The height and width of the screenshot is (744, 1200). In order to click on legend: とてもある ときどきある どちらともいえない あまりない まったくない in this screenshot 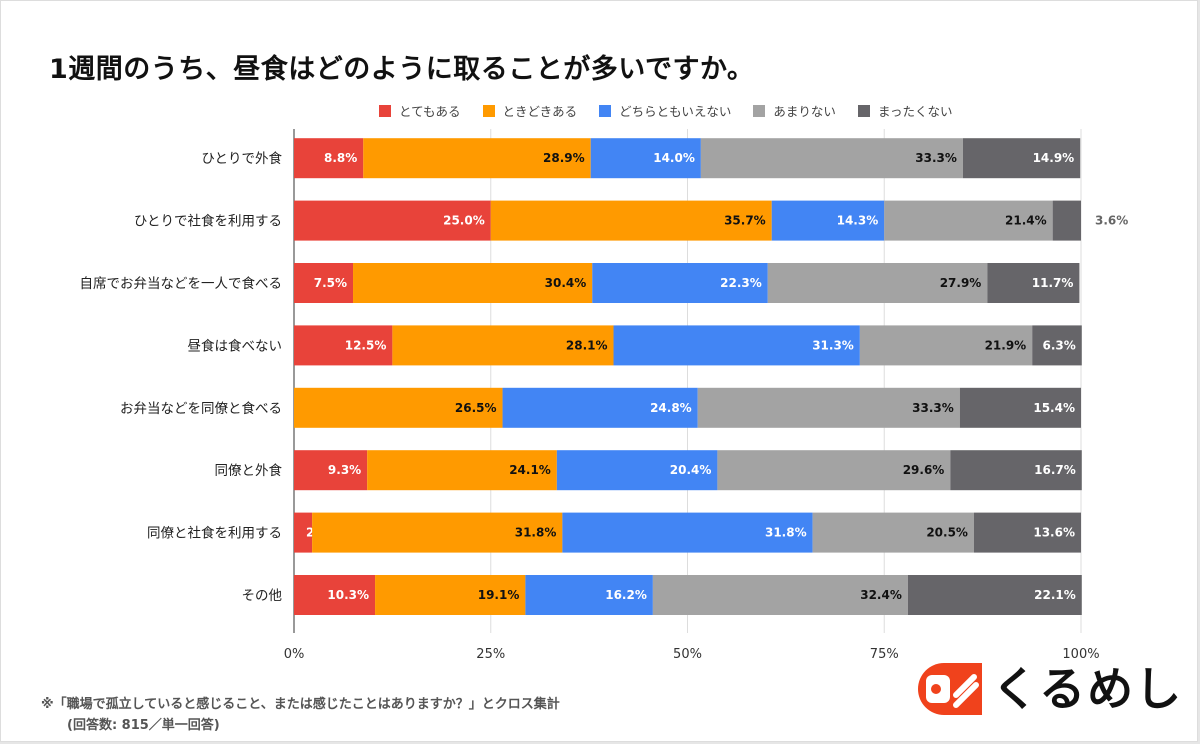, I will do `click(665, 110)`.